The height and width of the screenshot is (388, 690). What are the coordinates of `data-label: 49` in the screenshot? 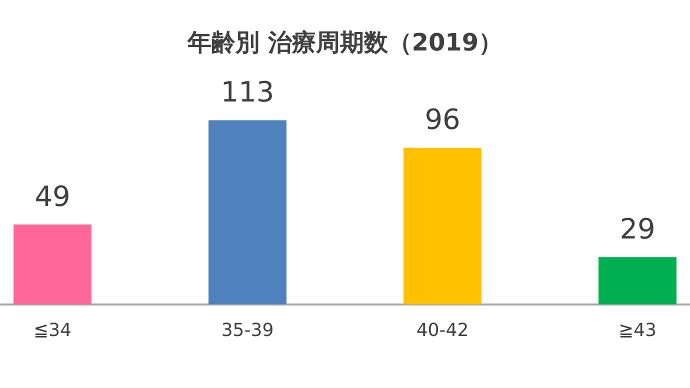 It's located at (52, 196).